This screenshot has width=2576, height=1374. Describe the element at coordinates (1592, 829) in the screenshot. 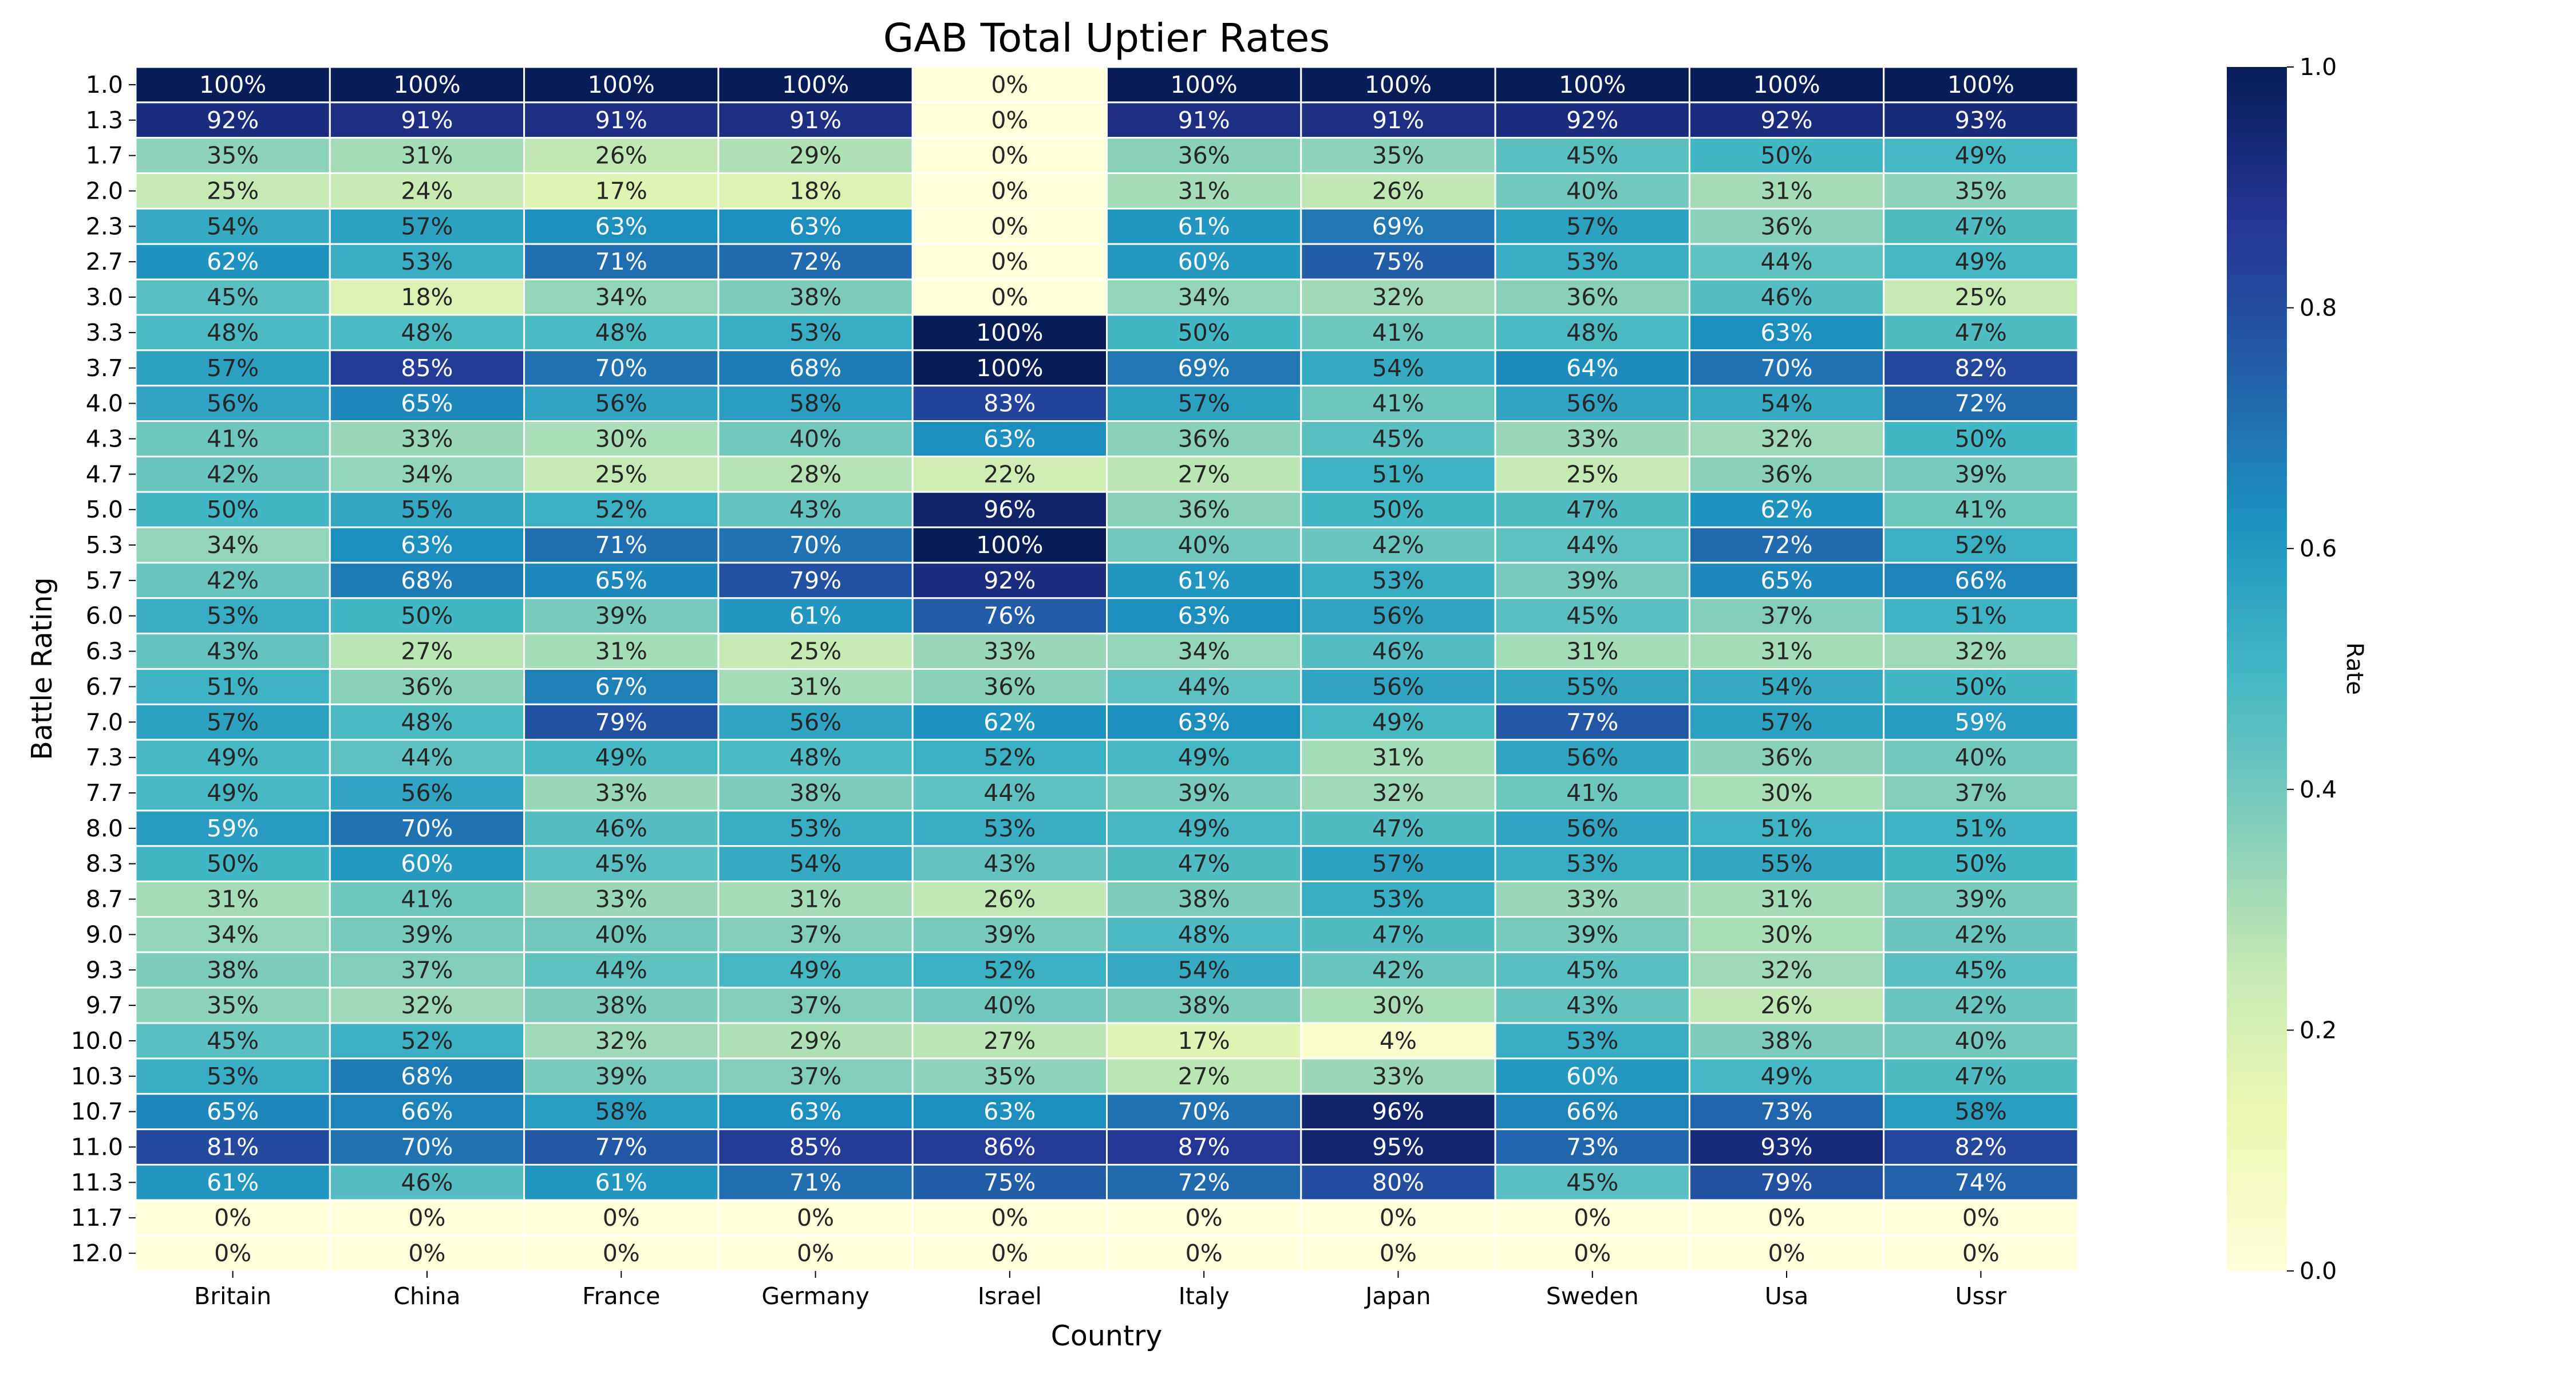

I see `cell-value-label: 56%` at that location.